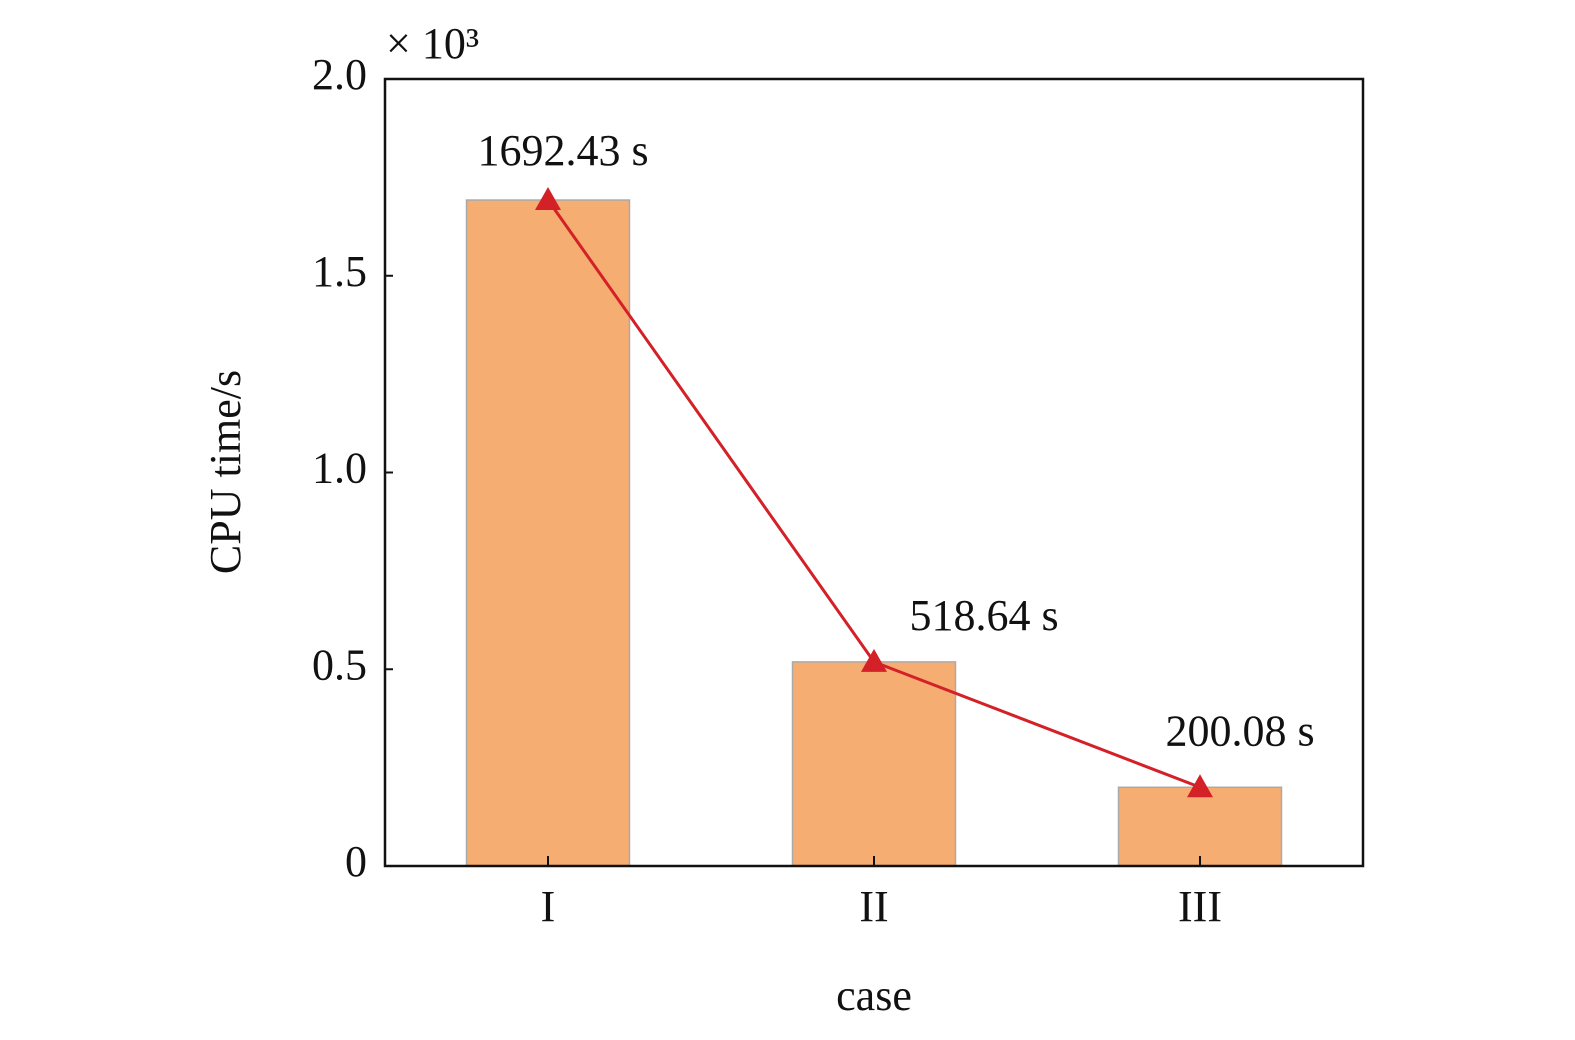  Describe the element at coordinates (339, 664) in the screenshot. I see `y-tick-label: 0.5` at that location.